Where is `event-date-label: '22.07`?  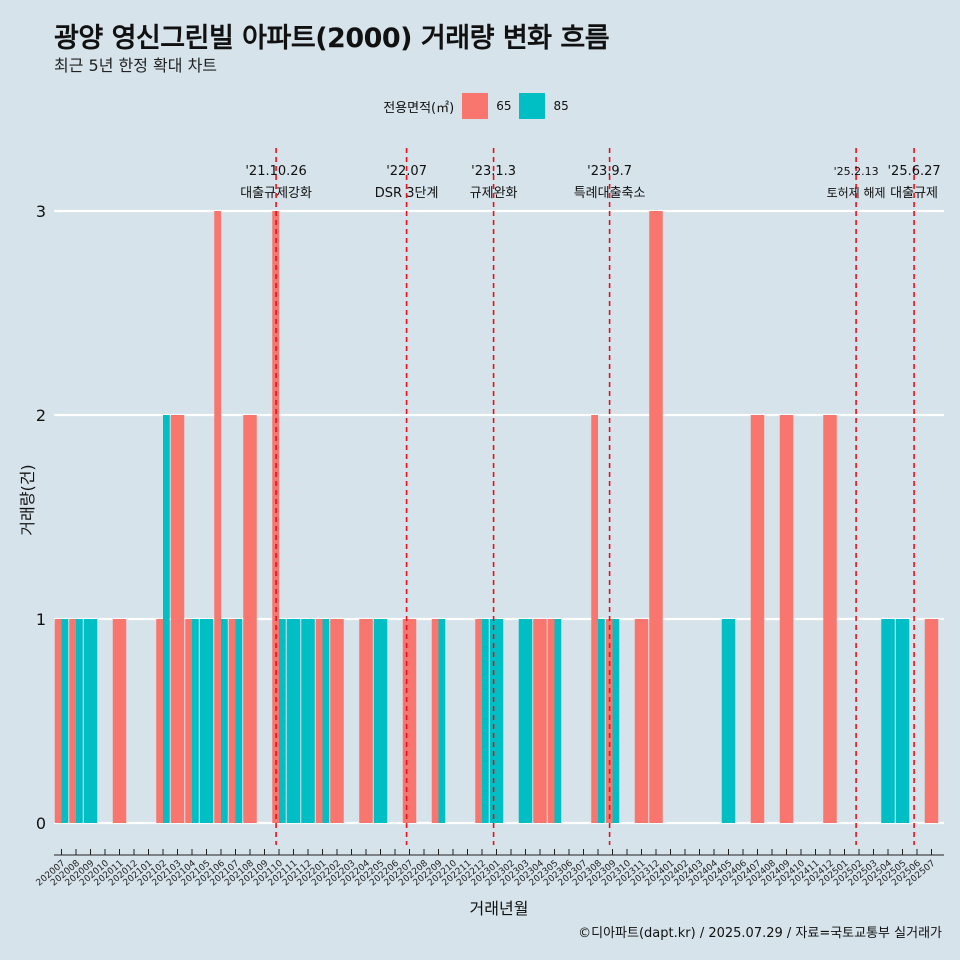 event-date-label: '22.07 is located at coordinates (406, 171).